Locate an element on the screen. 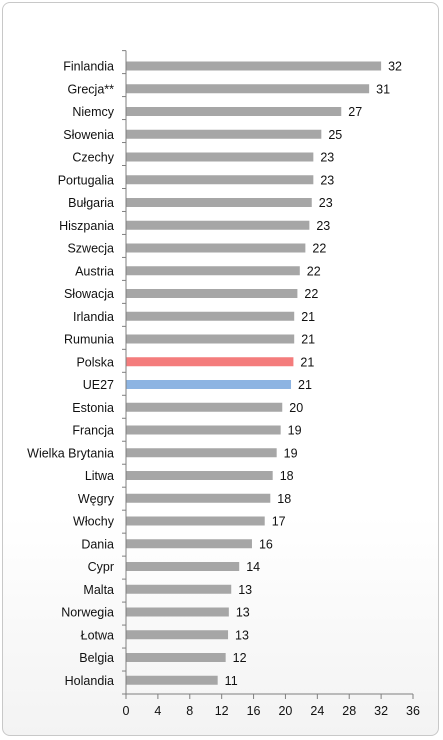 The image size is (443, 740). value-label-irlandia: 21 is located at coordinates (308, 317).